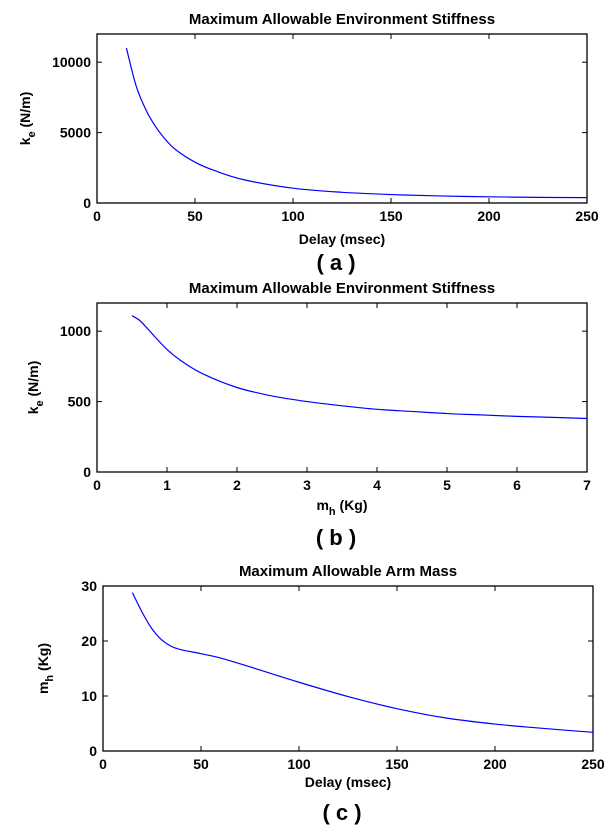 The width and height of the screenshot is (608, 831). Describe the element at coordinates (447, 485) in the screenshot. I see `x-tick-label: 5` at that location.